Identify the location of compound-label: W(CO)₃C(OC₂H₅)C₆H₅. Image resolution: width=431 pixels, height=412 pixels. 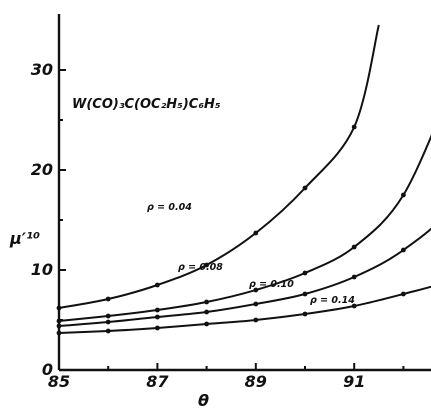
(146, 104).